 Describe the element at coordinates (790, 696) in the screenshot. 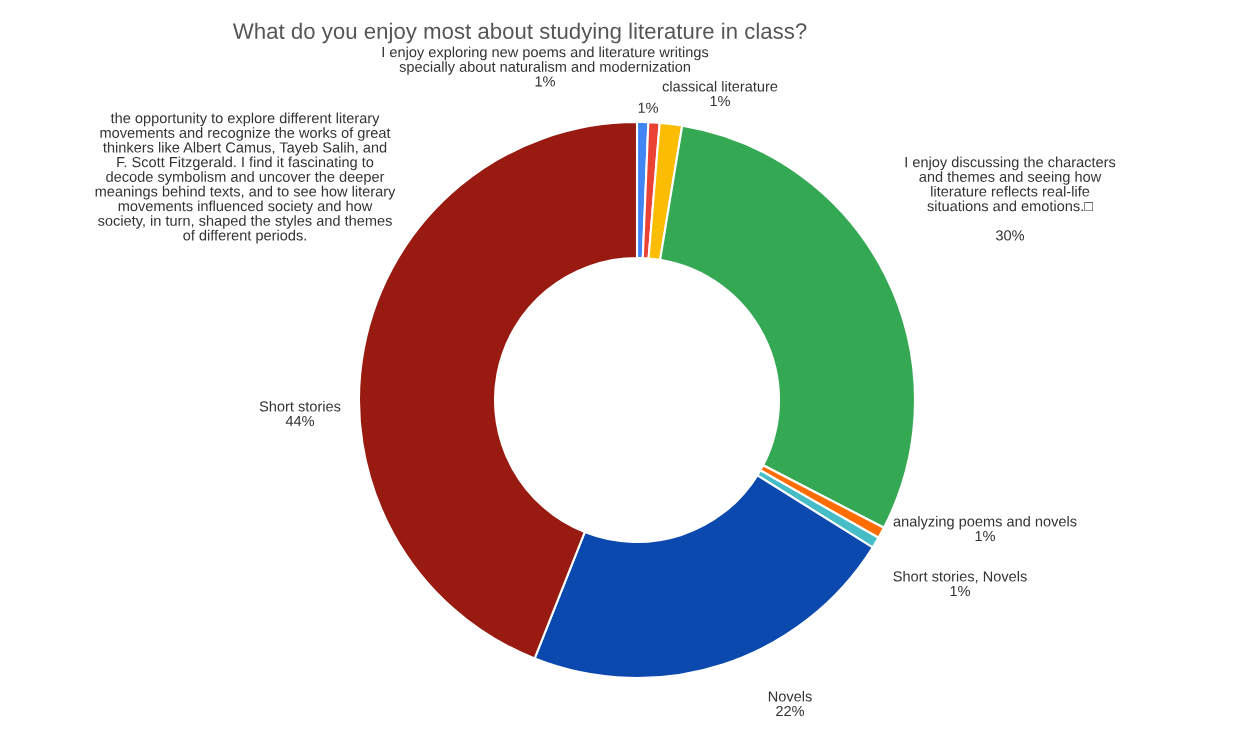

I see `slice-label: Novels` at that location.